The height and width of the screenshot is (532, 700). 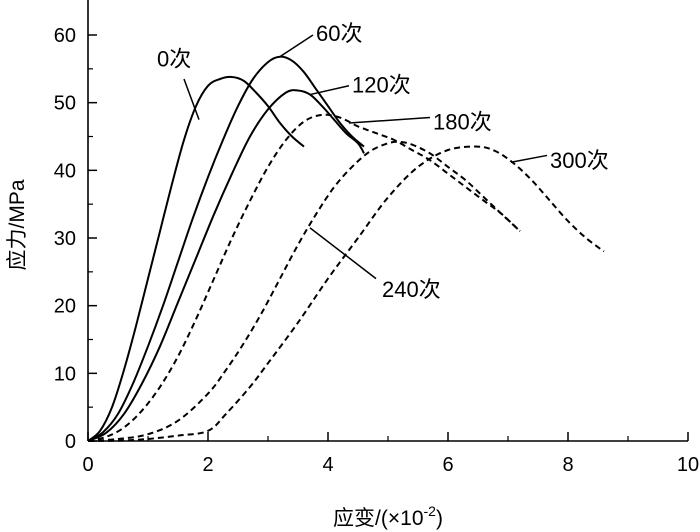 What do you see at coordinates (65, 104) in the screenshot?
I see `y-tick-label: 50` at bounding box center [65, 104].